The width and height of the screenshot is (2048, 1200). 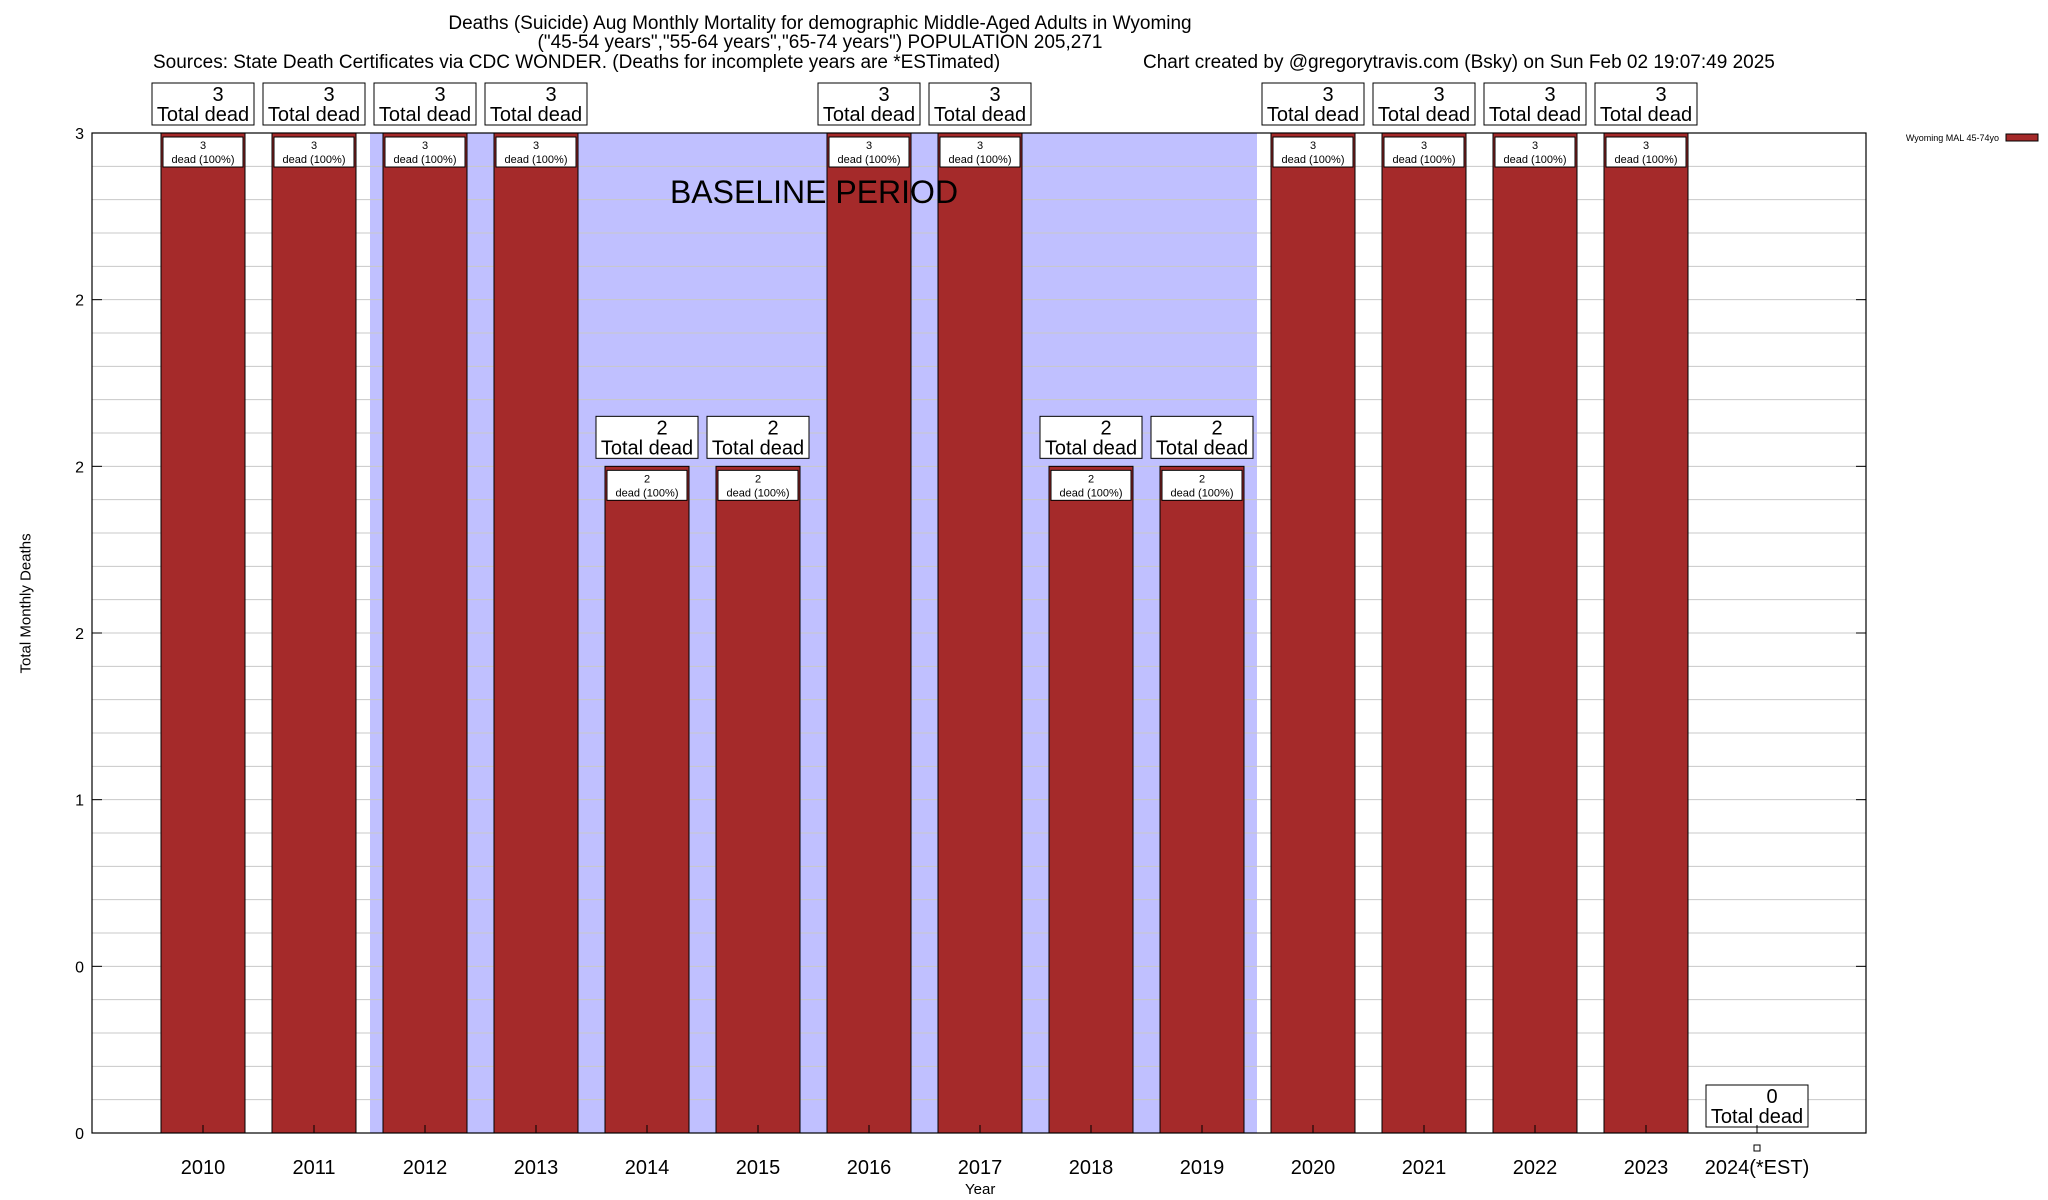 I want to click on x-tick-label: 2020, so click(x=1313, y=1168).